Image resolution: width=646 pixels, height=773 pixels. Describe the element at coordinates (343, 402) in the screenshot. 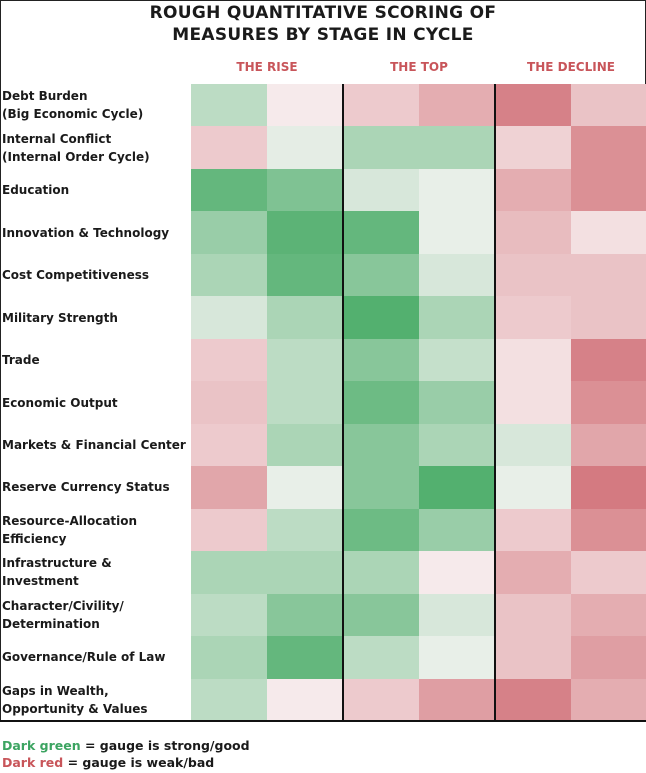

I see `divider-rise-top` at that location.